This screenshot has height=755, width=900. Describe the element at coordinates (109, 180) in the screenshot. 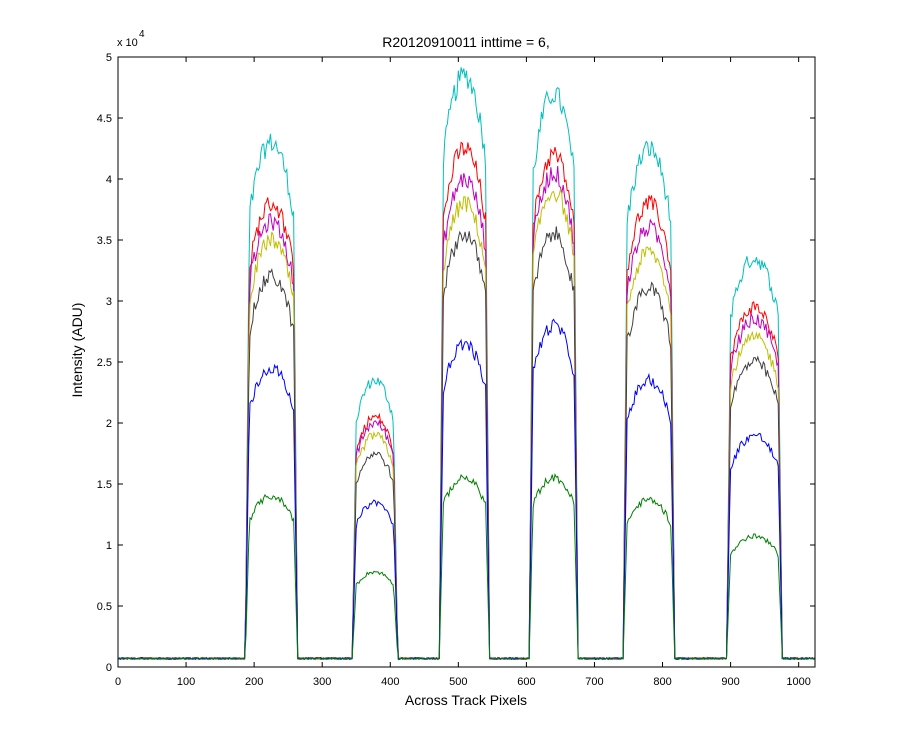

I see `y-tick-label: 4` at that location.